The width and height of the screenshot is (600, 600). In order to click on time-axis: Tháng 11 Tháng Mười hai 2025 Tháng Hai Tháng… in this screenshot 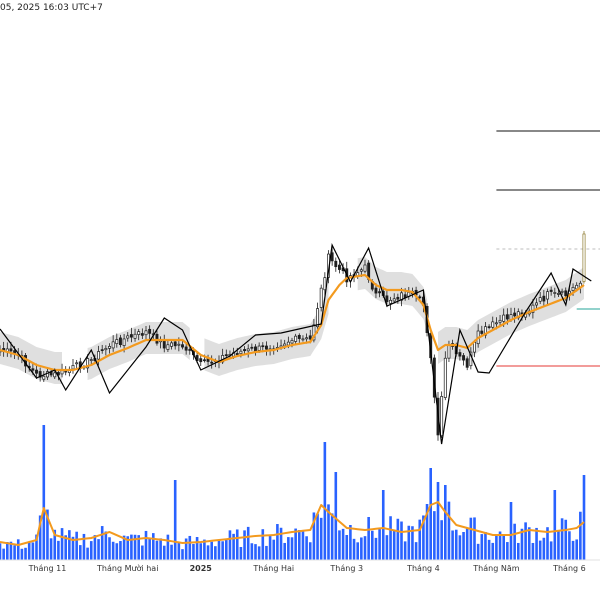, I will do `click(307, 568)`.